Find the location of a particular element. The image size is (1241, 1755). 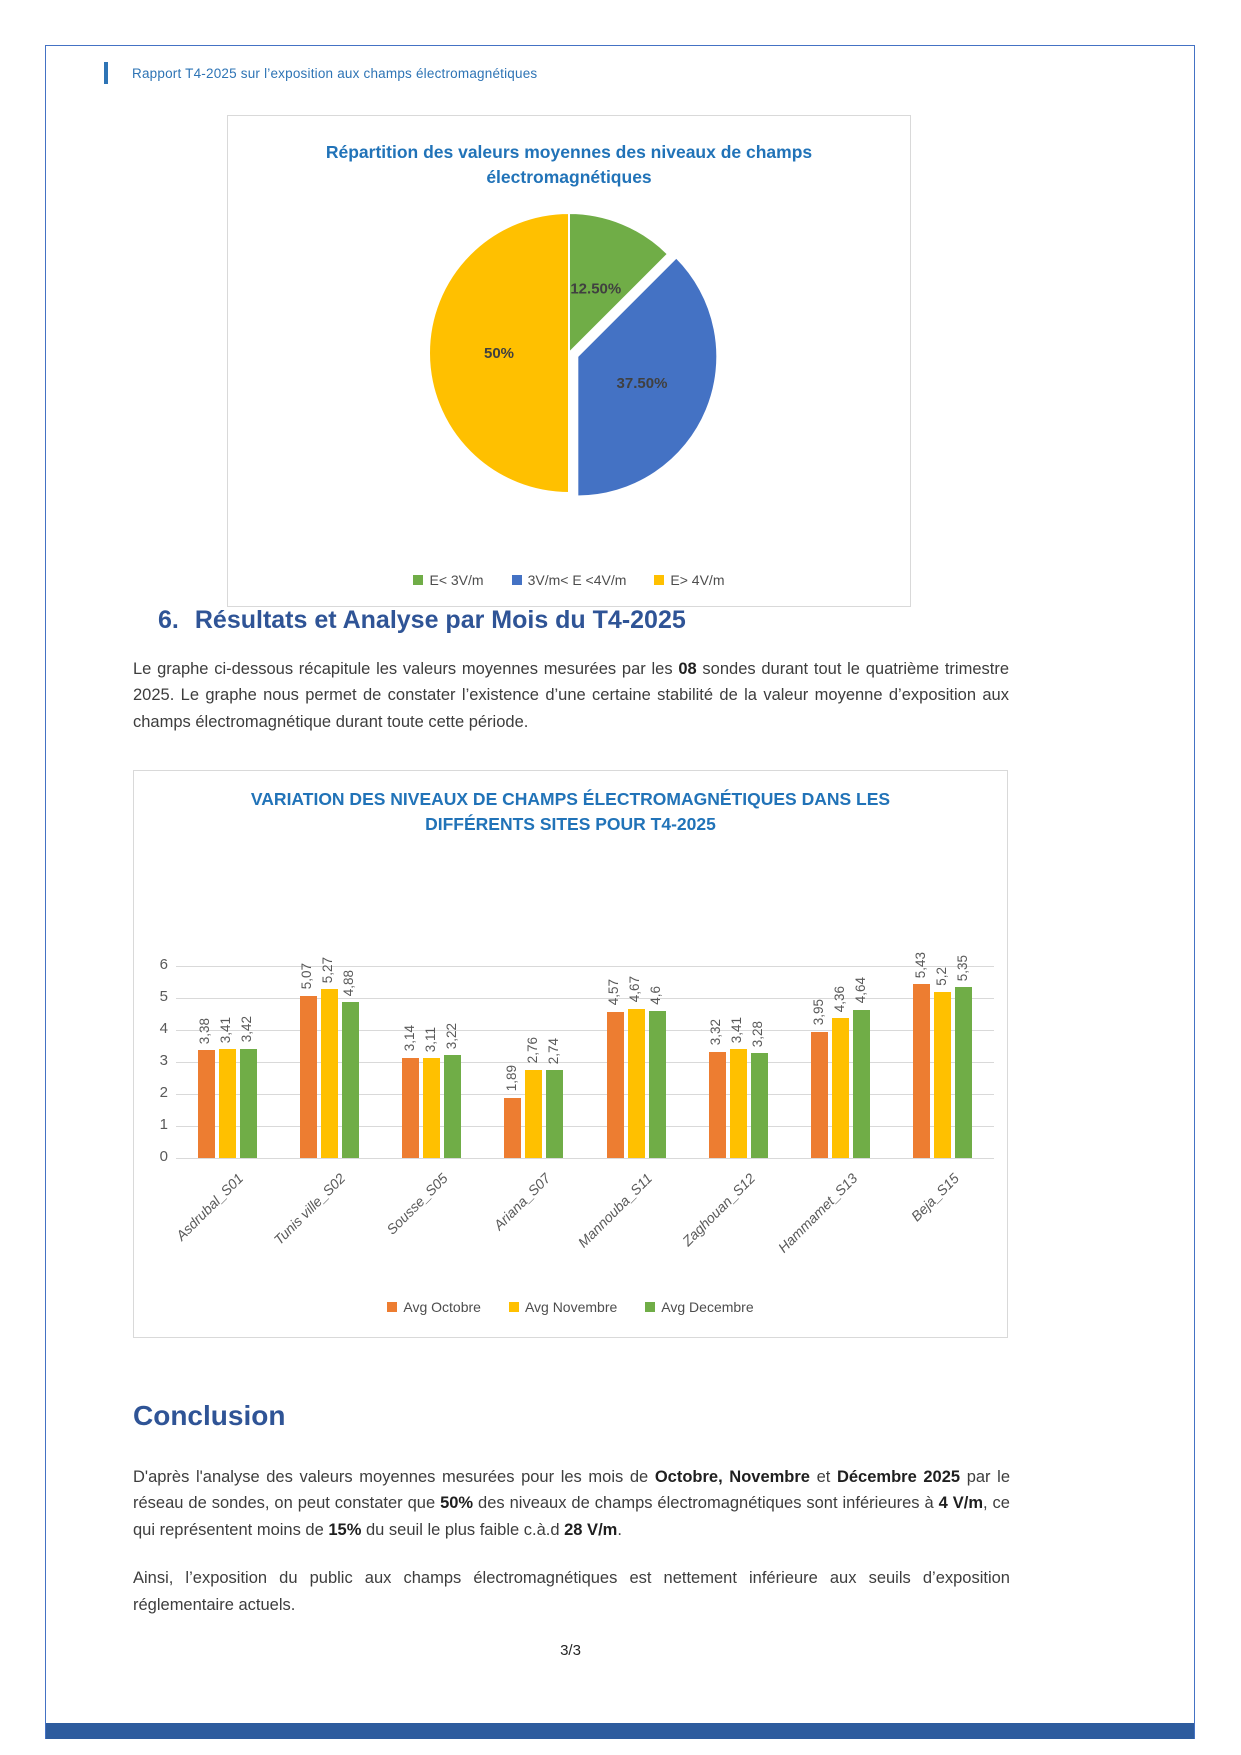

bar-value-label: 5,2 is located at coordinates (941, 976).